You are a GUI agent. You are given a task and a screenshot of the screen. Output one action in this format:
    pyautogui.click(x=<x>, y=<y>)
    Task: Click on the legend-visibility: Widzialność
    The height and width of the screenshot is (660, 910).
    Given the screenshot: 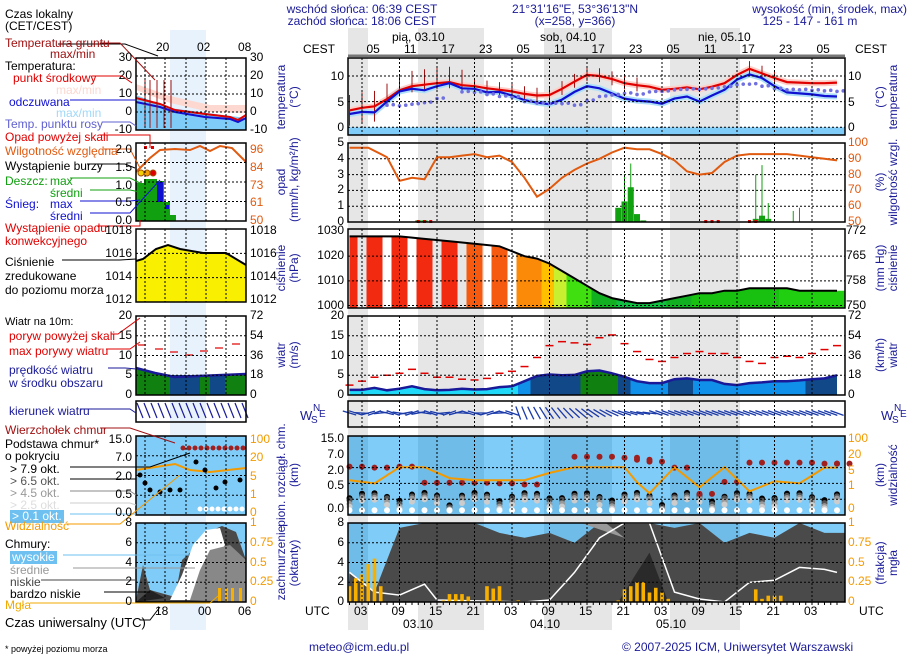 What is the action you would take?
    pyautogui.click(x=37, y=526)
    